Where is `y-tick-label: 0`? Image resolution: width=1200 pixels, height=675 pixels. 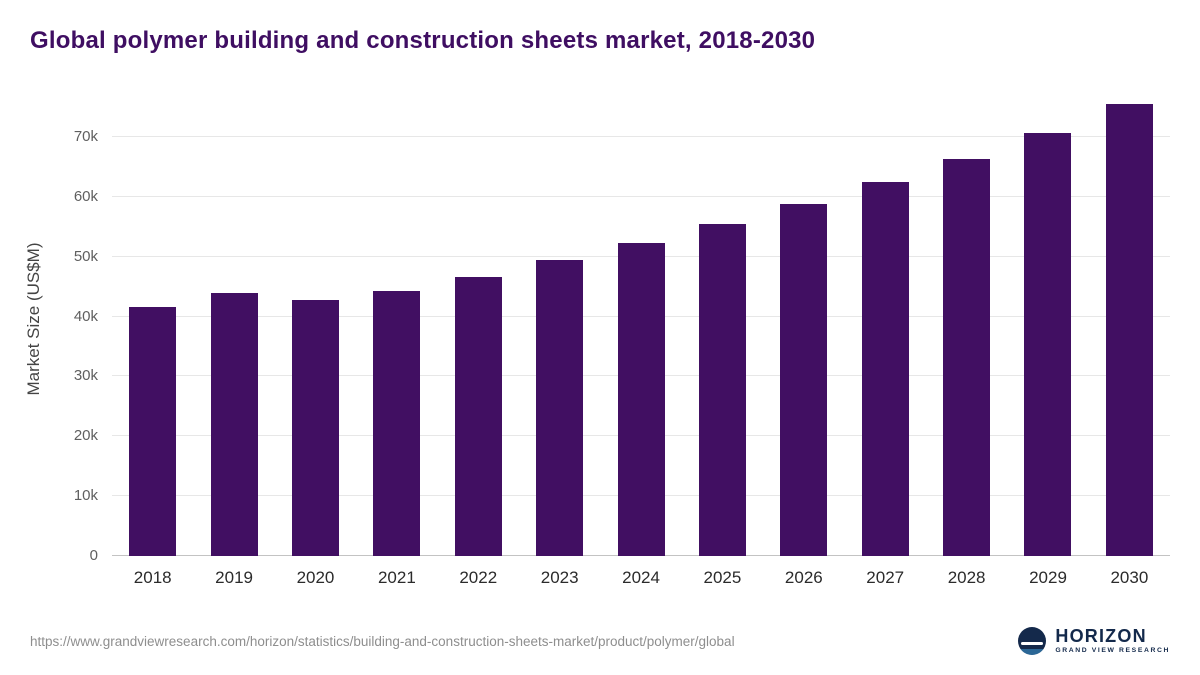 y-tick-label: 0 is located at coordinates (93, 555).